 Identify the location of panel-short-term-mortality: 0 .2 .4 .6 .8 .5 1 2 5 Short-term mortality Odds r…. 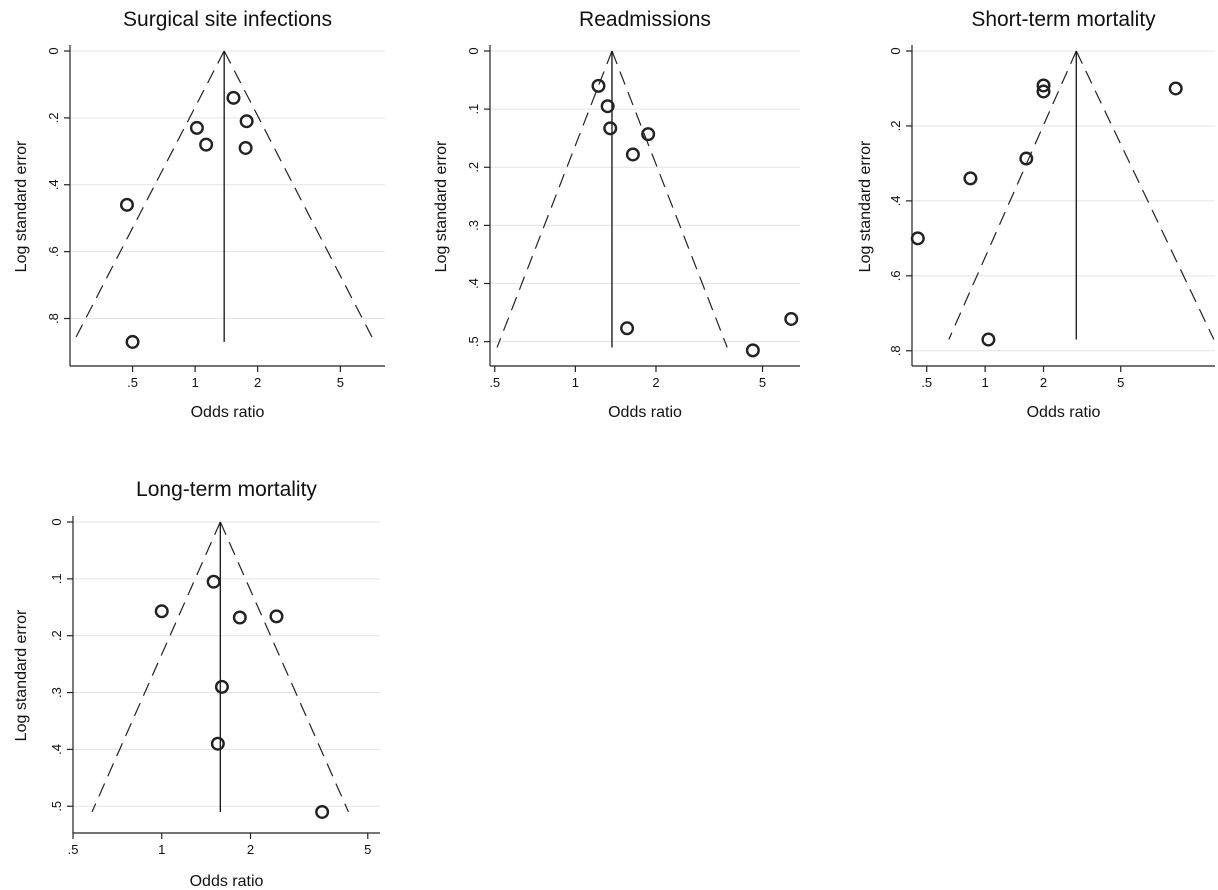
(1036, 214).